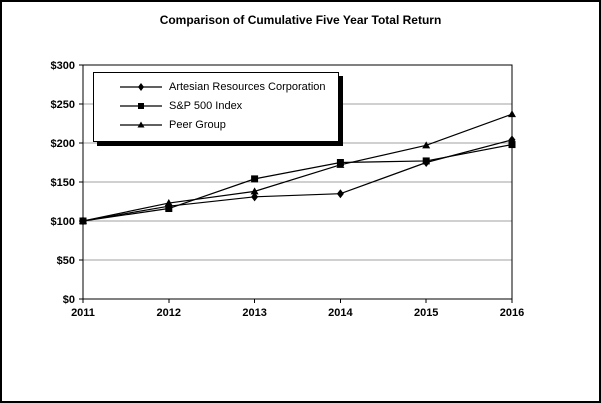  What do you see at coordinates (83, 313) in the screenshot?
I see `x-axis-label: 2011` at bounding box center [83, 313].